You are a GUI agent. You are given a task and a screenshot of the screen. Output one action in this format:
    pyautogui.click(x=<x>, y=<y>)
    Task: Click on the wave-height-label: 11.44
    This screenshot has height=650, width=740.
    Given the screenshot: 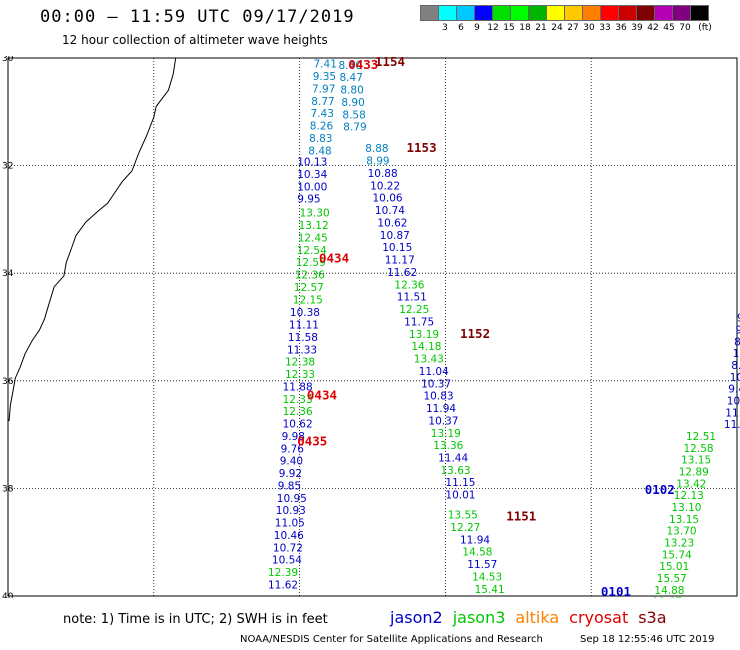 What is the action you would take?
    pyautogui.click(x=453, y=459)
    